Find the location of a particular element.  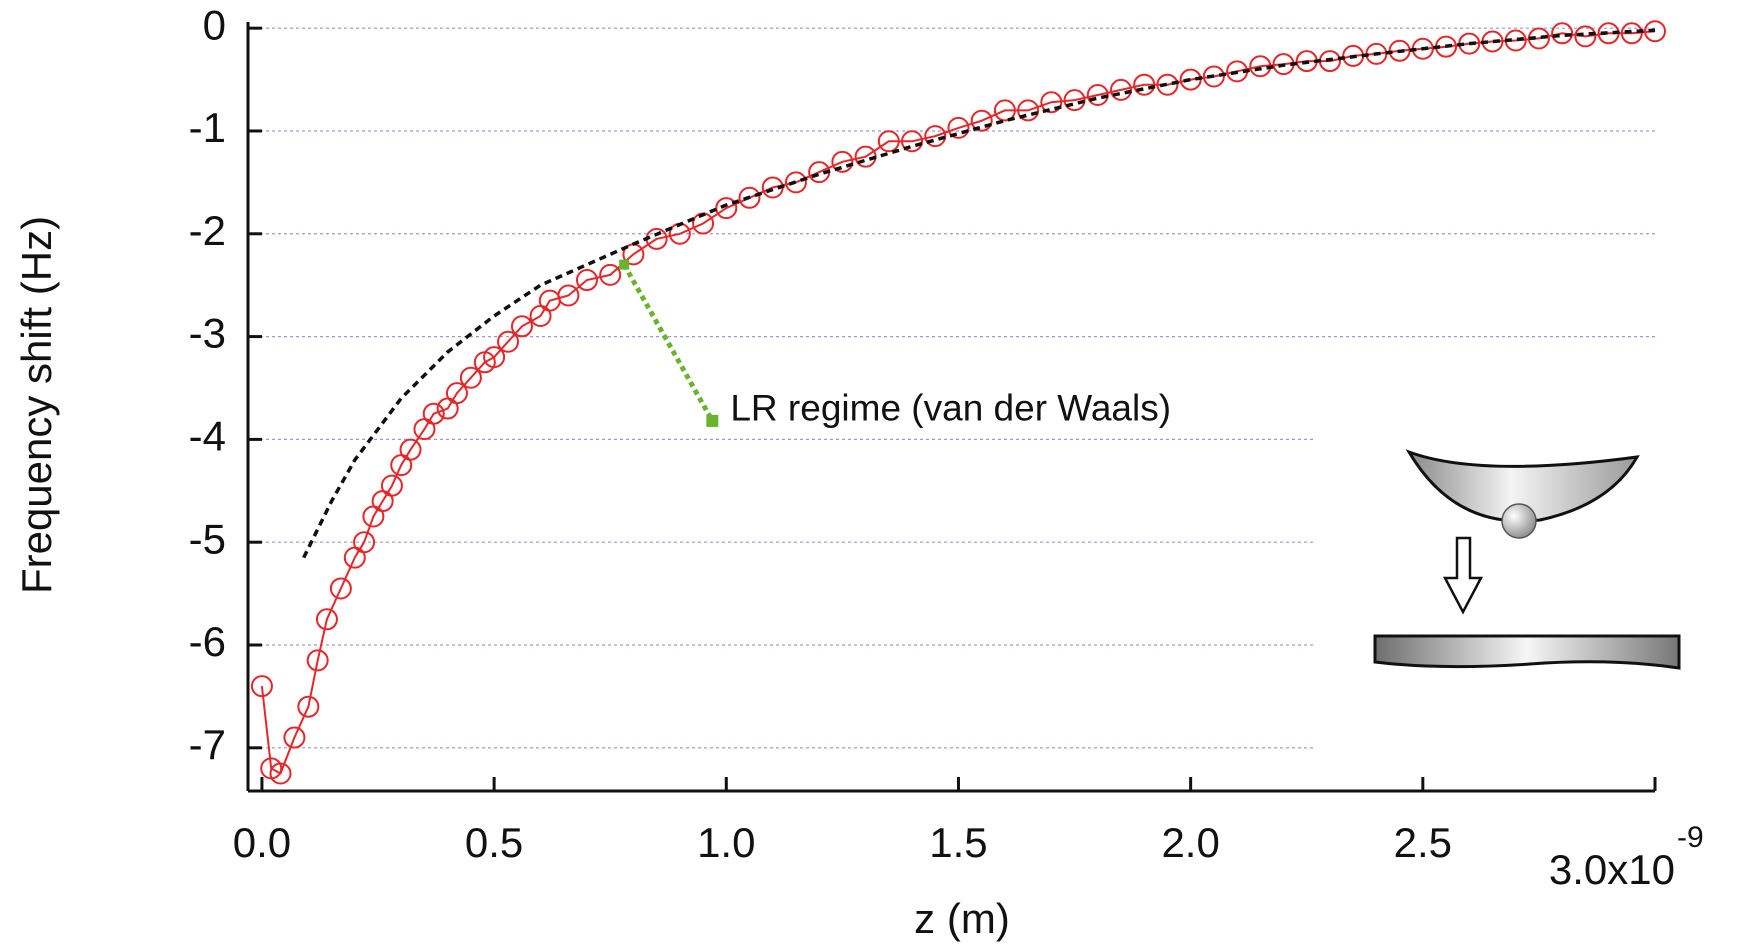

tip is located at coordinates (1522, 486).